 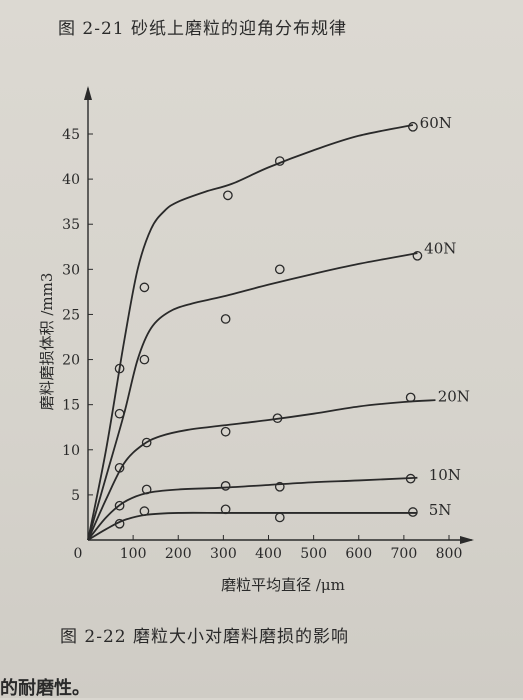 I want to click on x-tick-label: 600, so click(x=358, y=554).